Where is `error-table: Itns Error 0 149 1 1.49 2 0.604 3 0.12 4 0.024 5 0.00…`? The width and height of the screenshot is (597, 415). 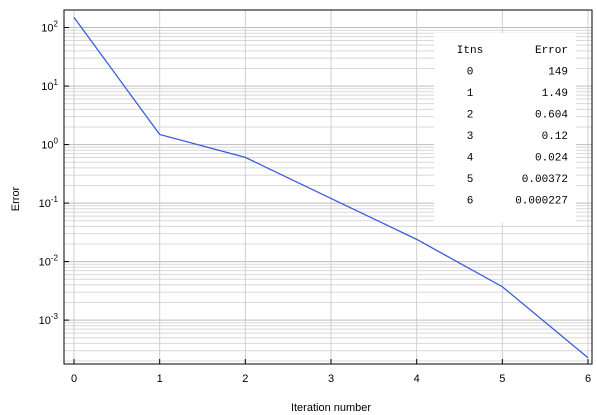 error-table: Itns Error 0 149 1 1.49 2 0.604 3 0.12 4 0.024 5 0.00… is located at coordinates (505, 128).